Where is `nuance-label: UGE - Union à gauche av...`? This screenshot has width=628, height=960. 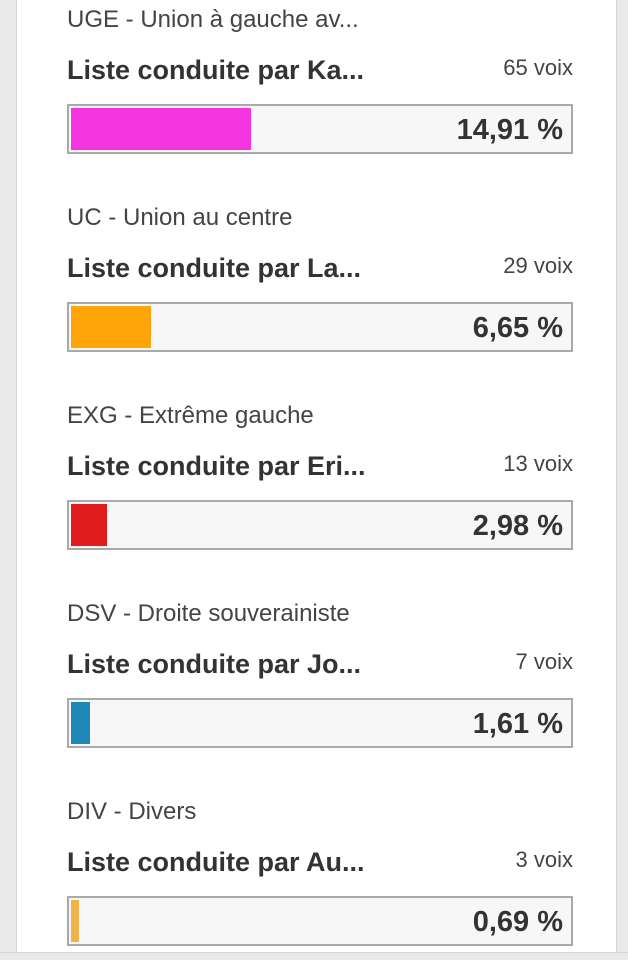 nuance-label: UGE - Union à gauche av... is located at coordinates (213, 19).